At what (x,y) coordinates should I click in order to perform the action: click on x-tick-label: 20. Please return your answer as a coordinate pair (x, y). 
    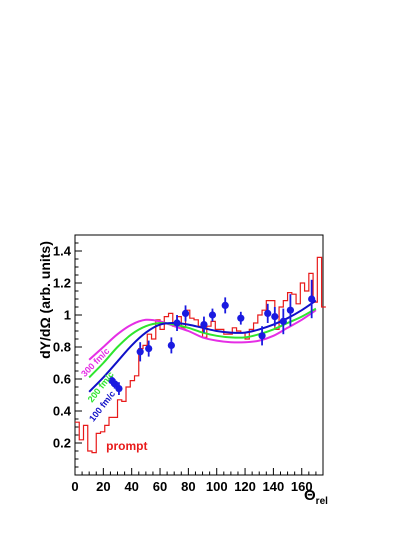
    Looking at the image, I should click on (103, 486).